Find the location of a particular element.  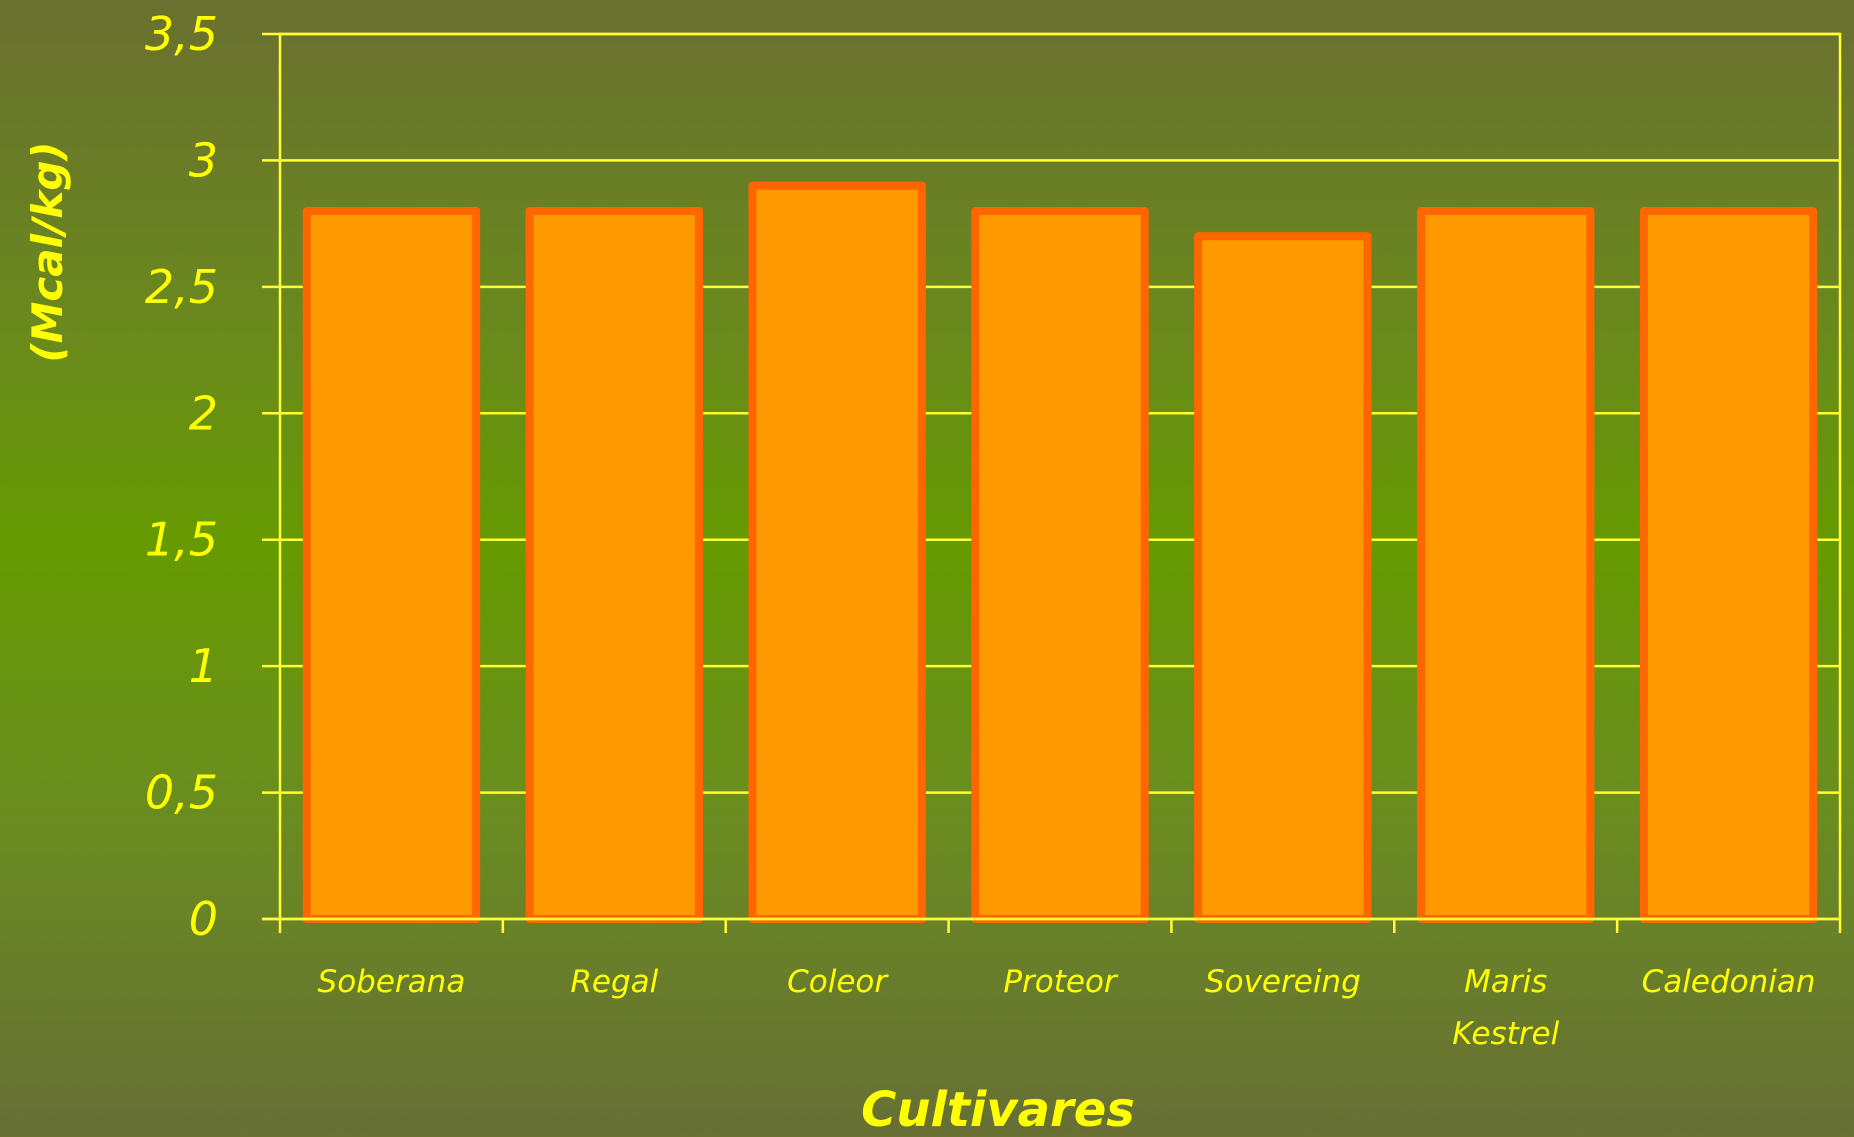

x-tick-label: Coleor is located at coordinates (838, 982).